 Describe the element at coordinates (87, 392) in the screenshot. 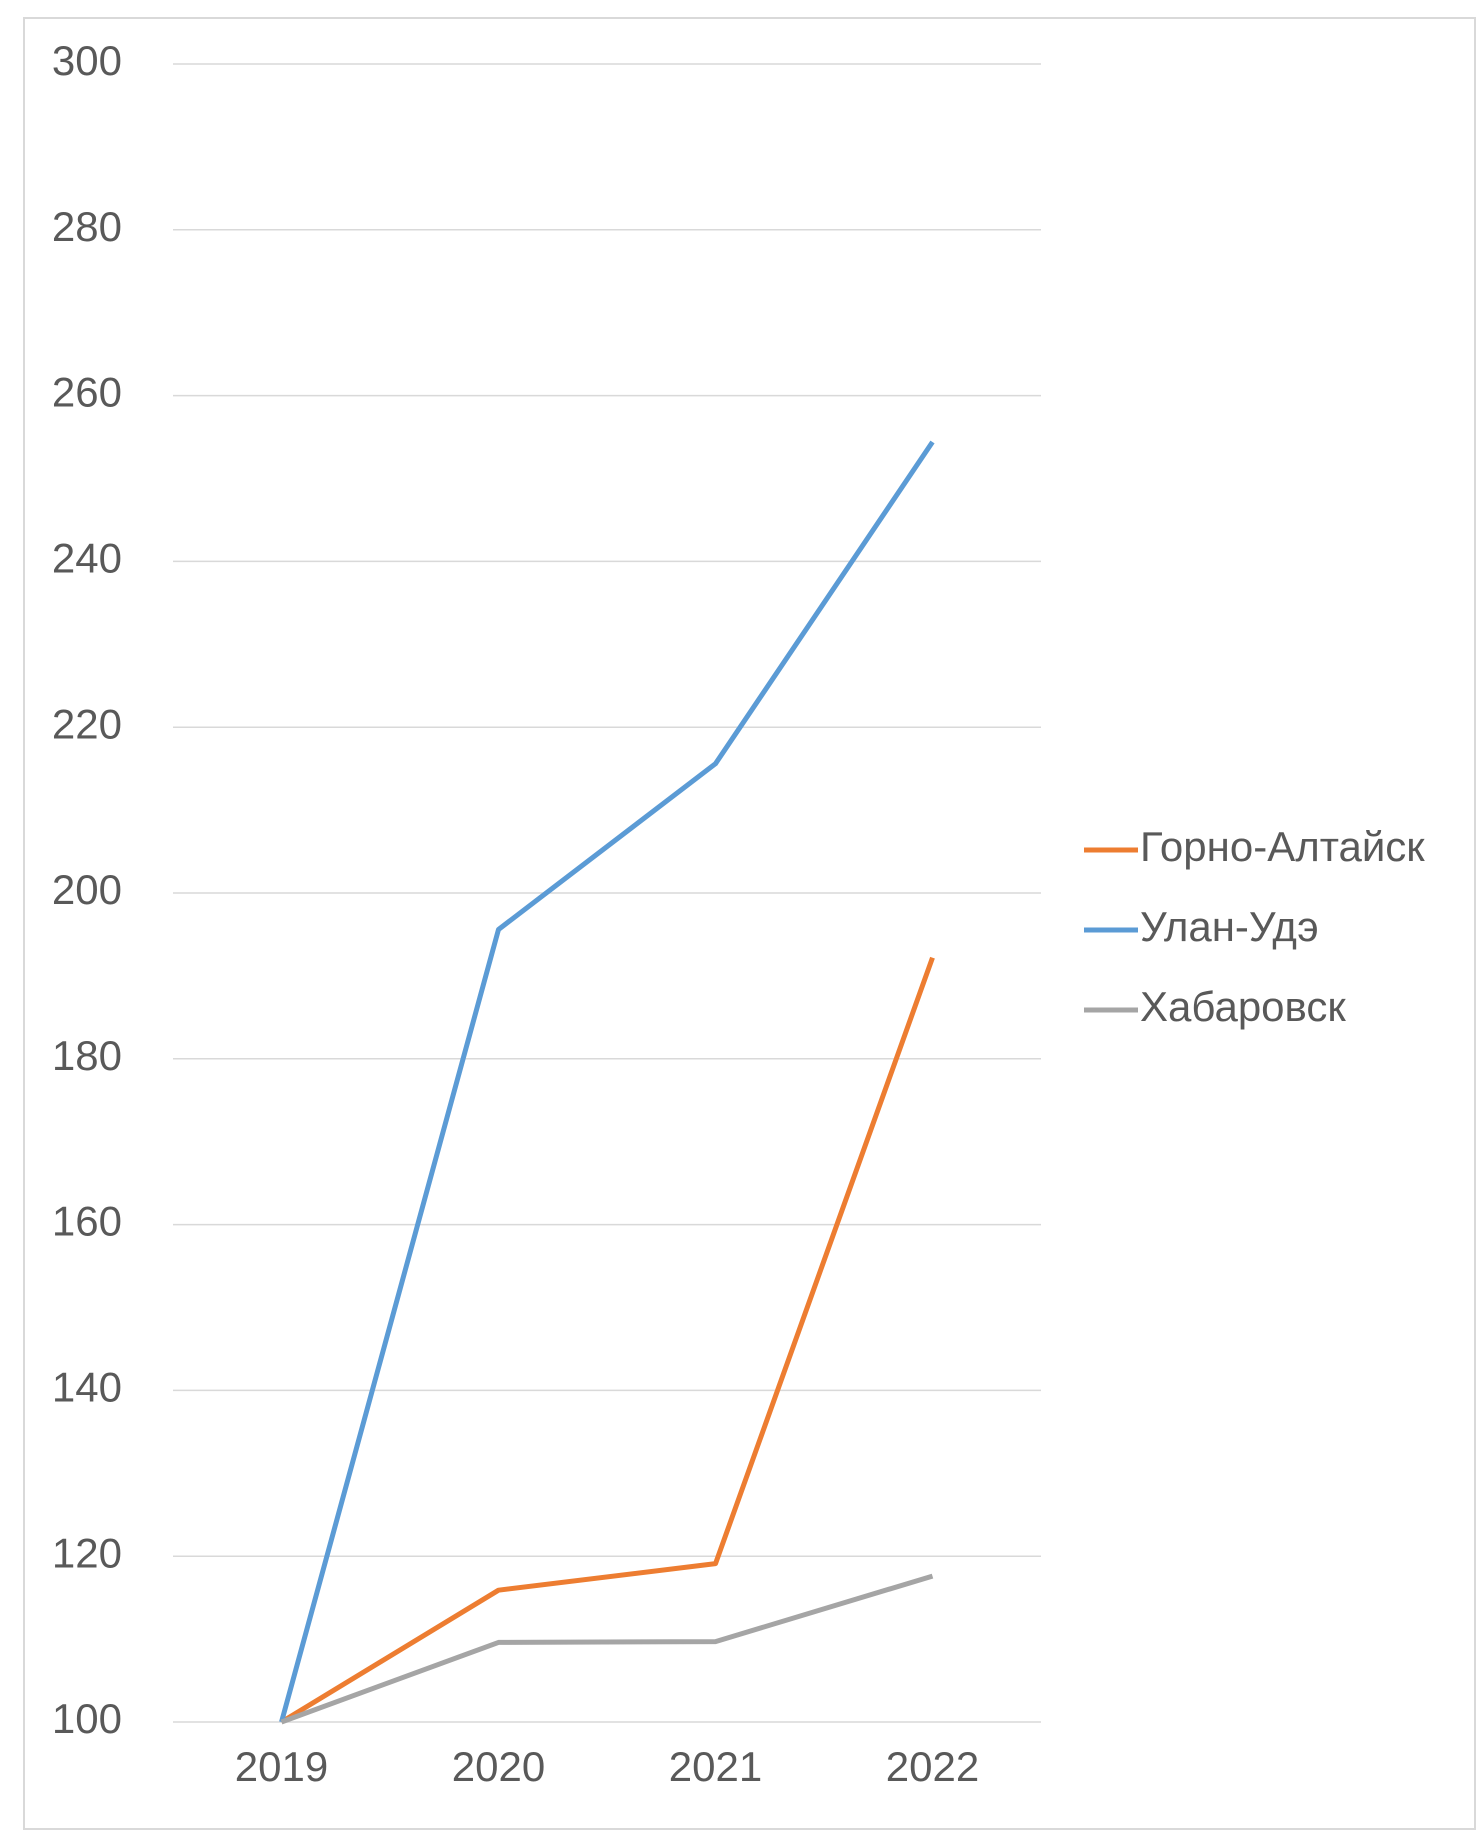

I see `y-tick-label: 260` at that location.